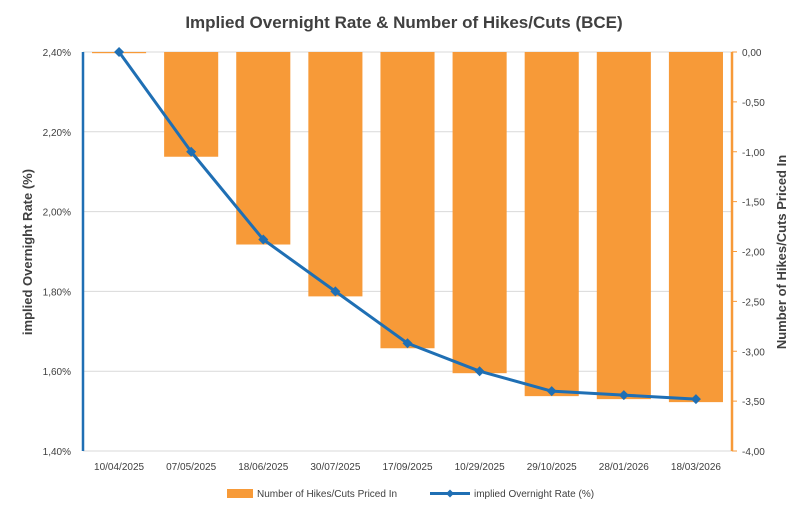  What do you see at coordinates (781, 252) in the screenshot?
I see `right-axis-title: Number of Hikes/Cuts Priced In` at bounding box center [781, 252].